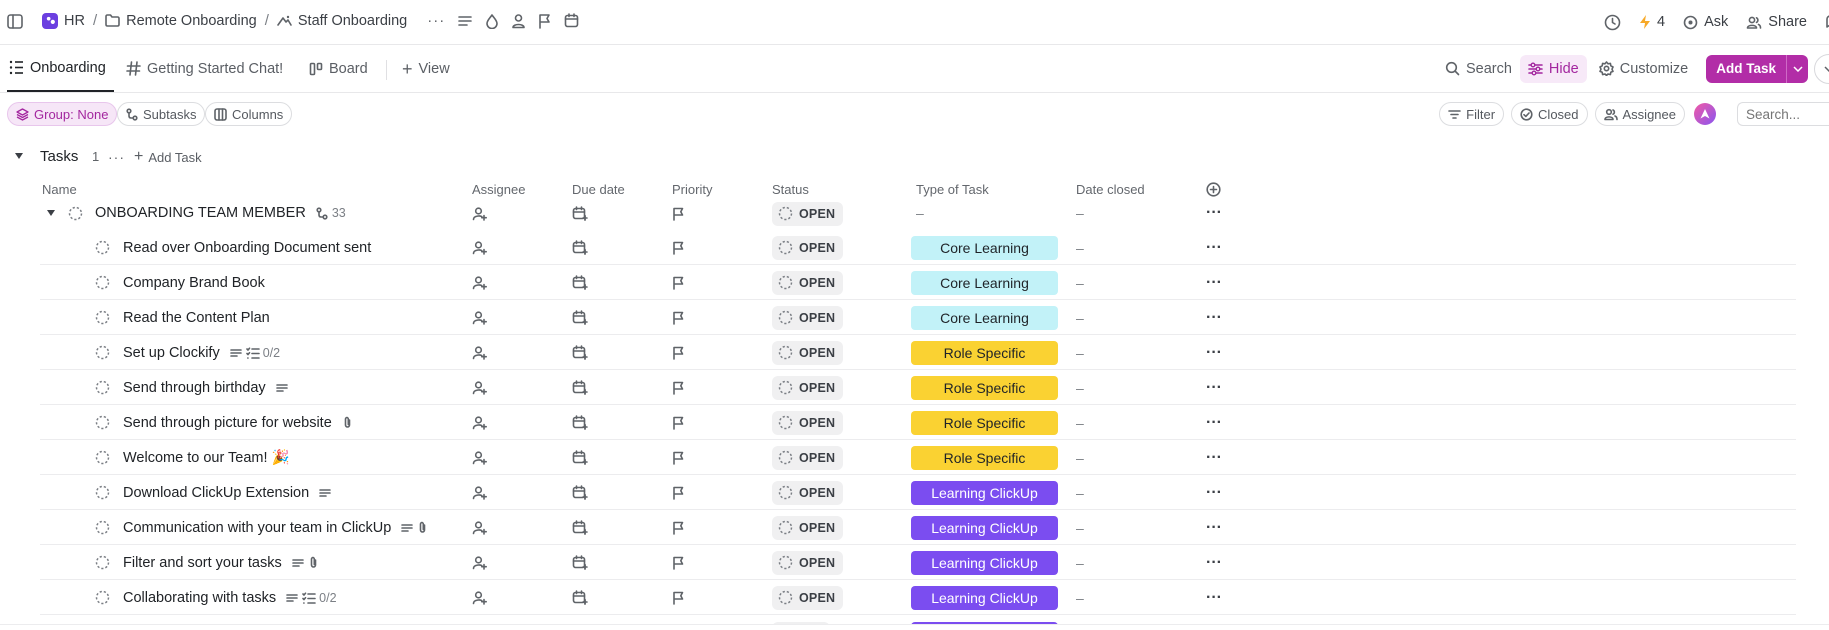 The width and height of the screenshot is (1829, 630). I want to click on task-name: Read over Onboarding Document sent, so click(247, 247).